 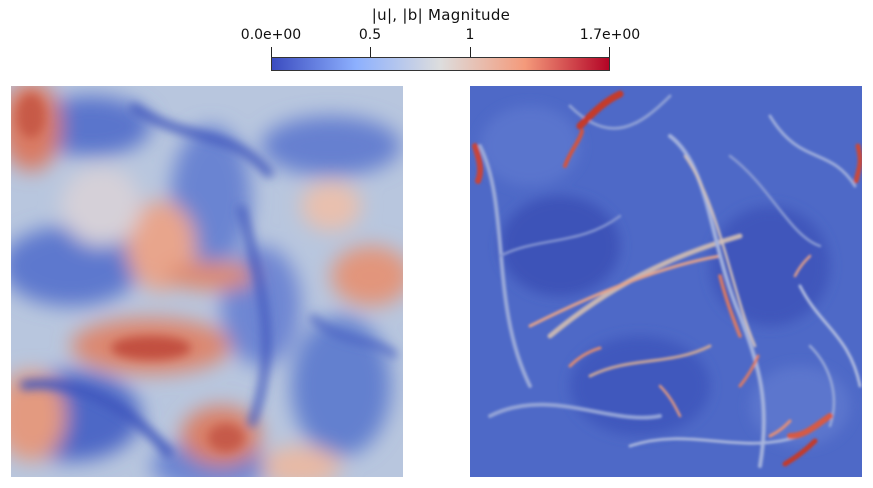 I want to click on colorbar-gradient, so click(x=440, y=64).